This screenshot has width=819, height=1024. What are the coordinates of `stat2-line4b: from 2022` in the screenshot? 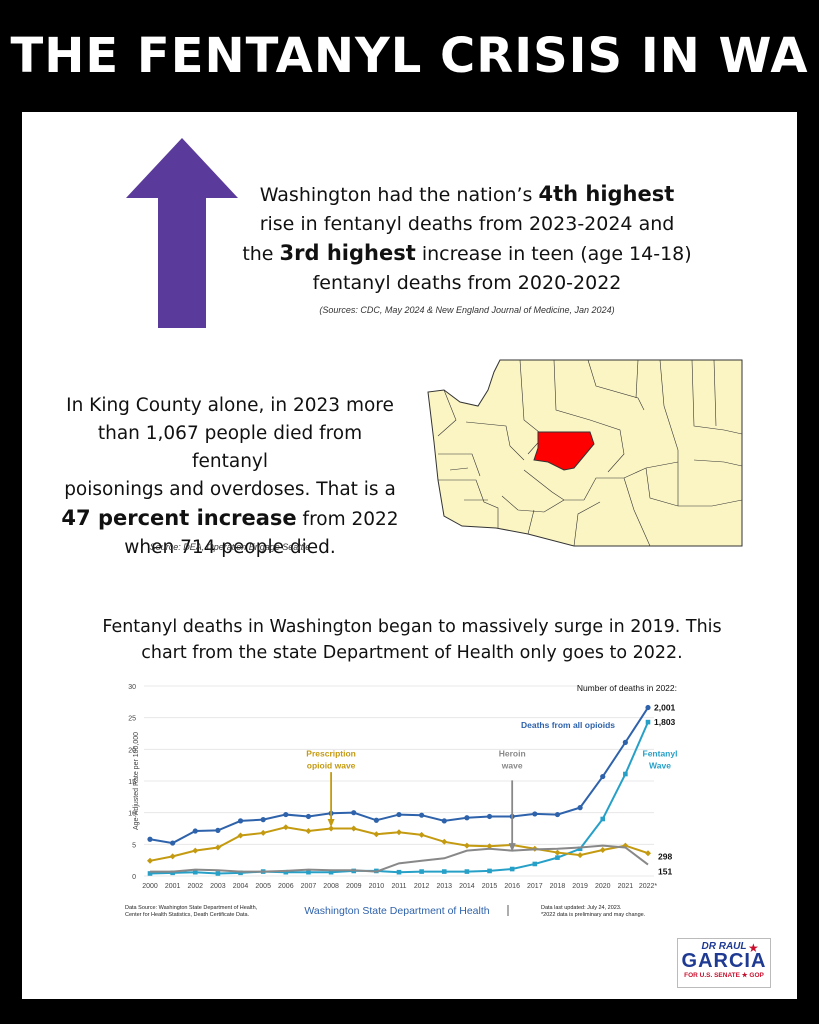 It's located at (347, 519).